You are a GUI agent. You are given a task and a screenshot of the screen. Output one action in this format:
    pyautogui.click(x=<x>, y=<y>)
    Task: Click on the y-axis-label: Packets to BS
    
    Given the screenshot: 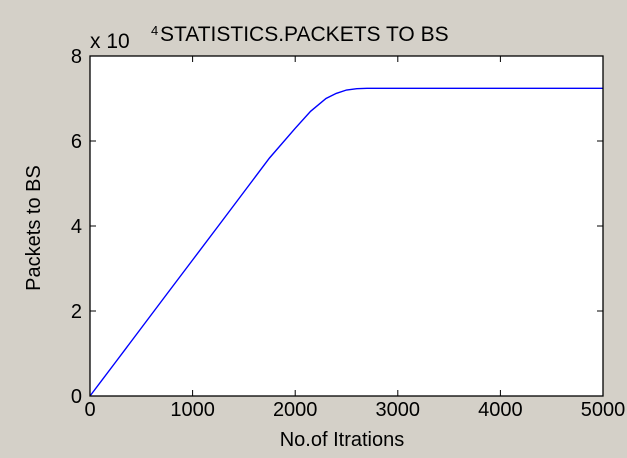 What is the action you would take?
    pyautogui.click(x=34, y=228)
    